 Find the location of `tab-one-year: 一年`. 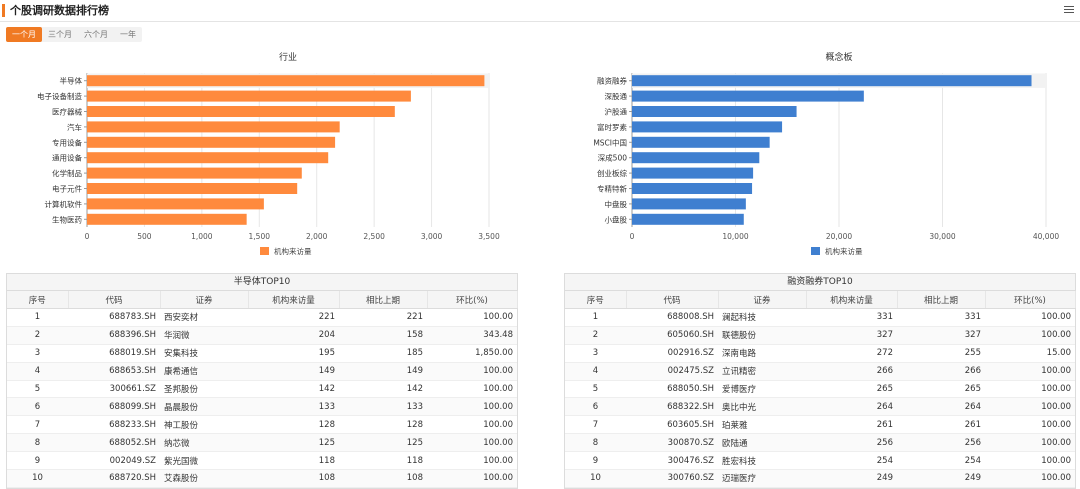

tab-one-year: 一年 is located at coordinates (128, 34).